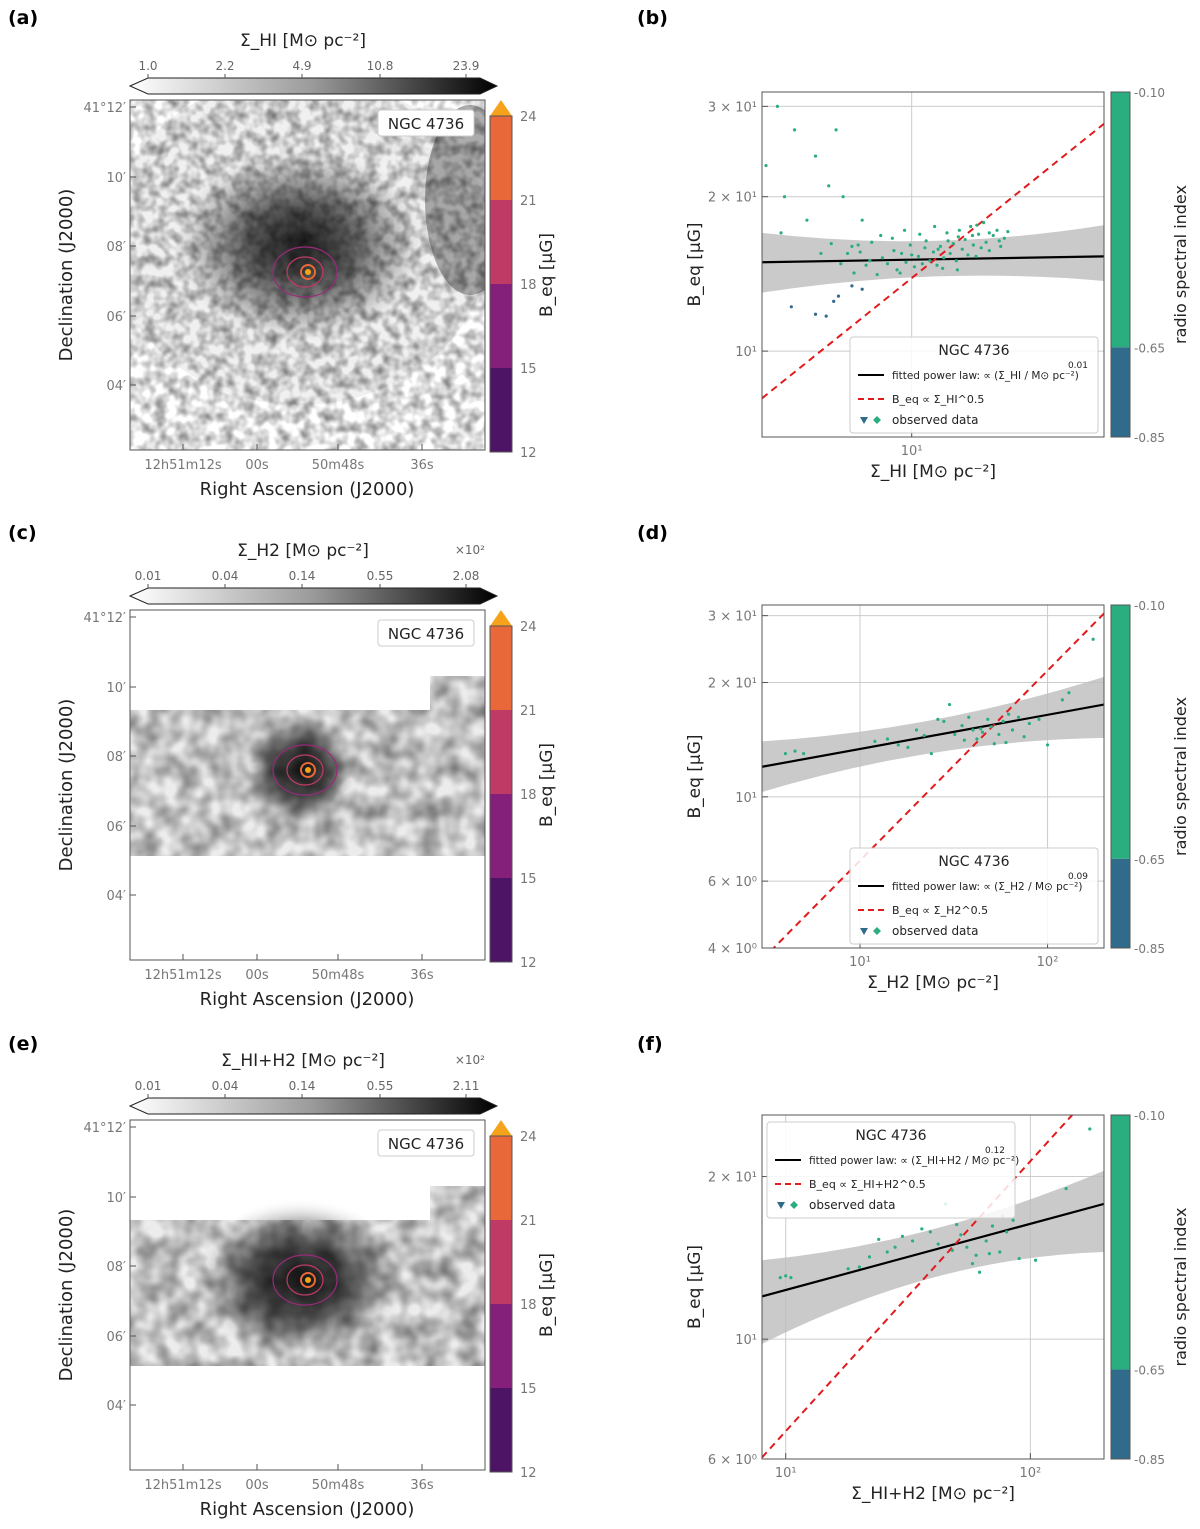 This screenshot has height=1529, width=1200. What do you see at coordinates (117, 896) in the screenshot?
I see `dec-tick-label: 04′` at bounding box center [117, 896].